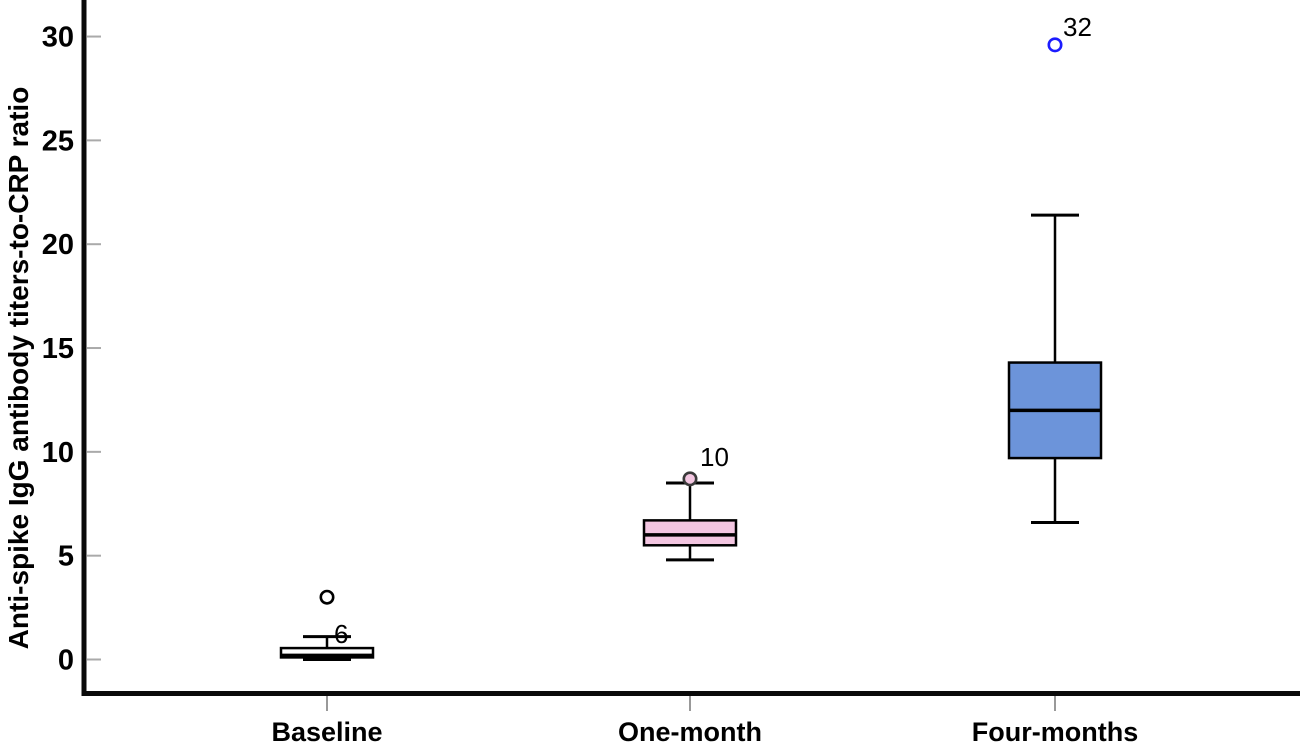 Image resolution: width=1300 pixels, height=755 pixels. I want to click on category-label: One-month, so click(690, 732).